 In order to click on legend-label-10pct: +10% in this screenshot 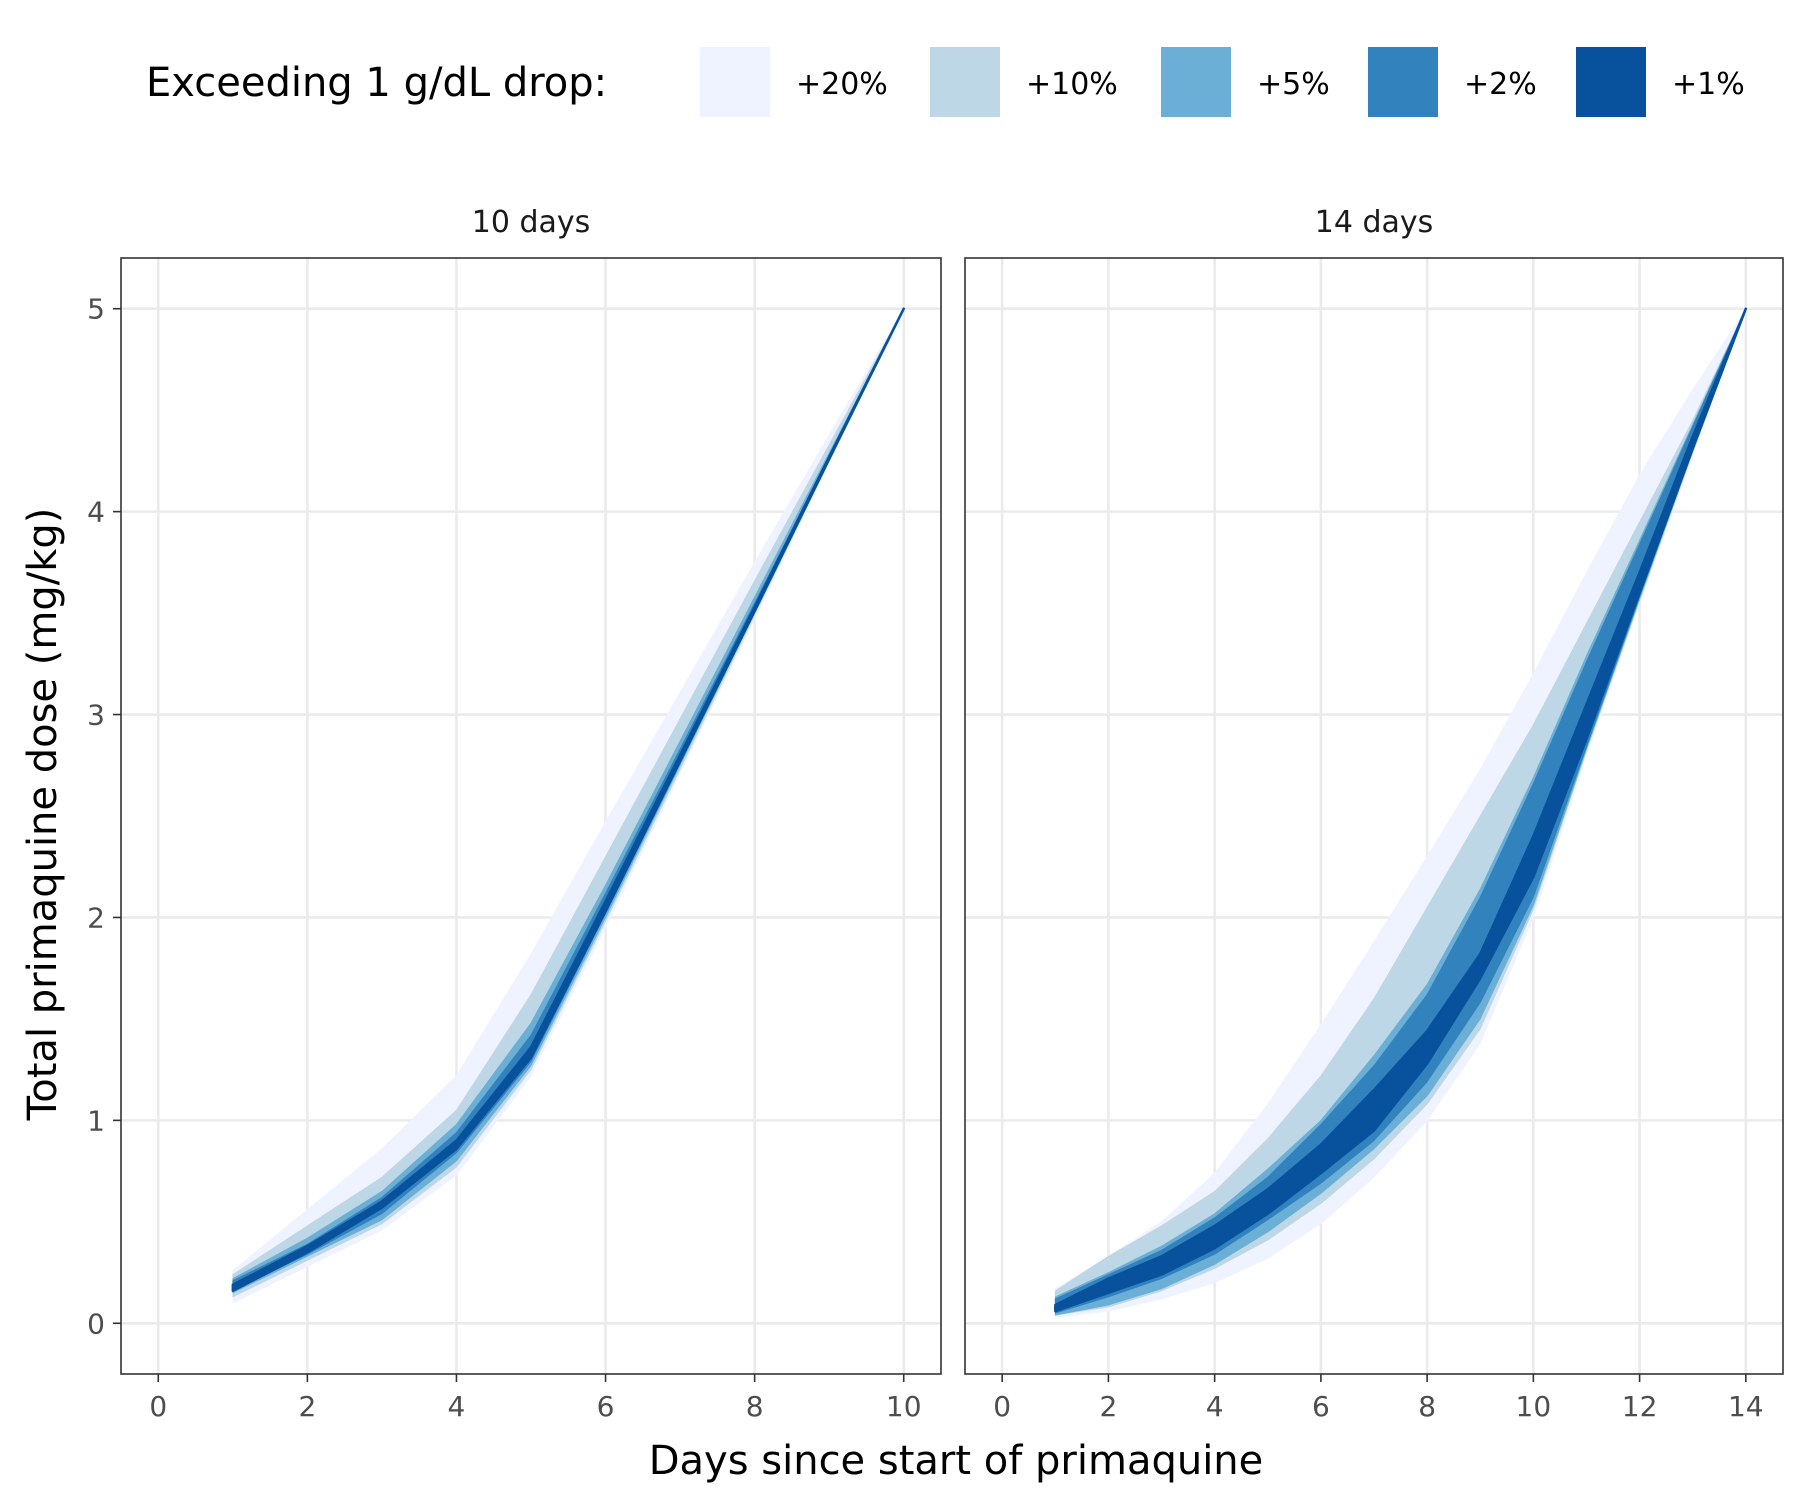, I will do `click(1072, 84)`.